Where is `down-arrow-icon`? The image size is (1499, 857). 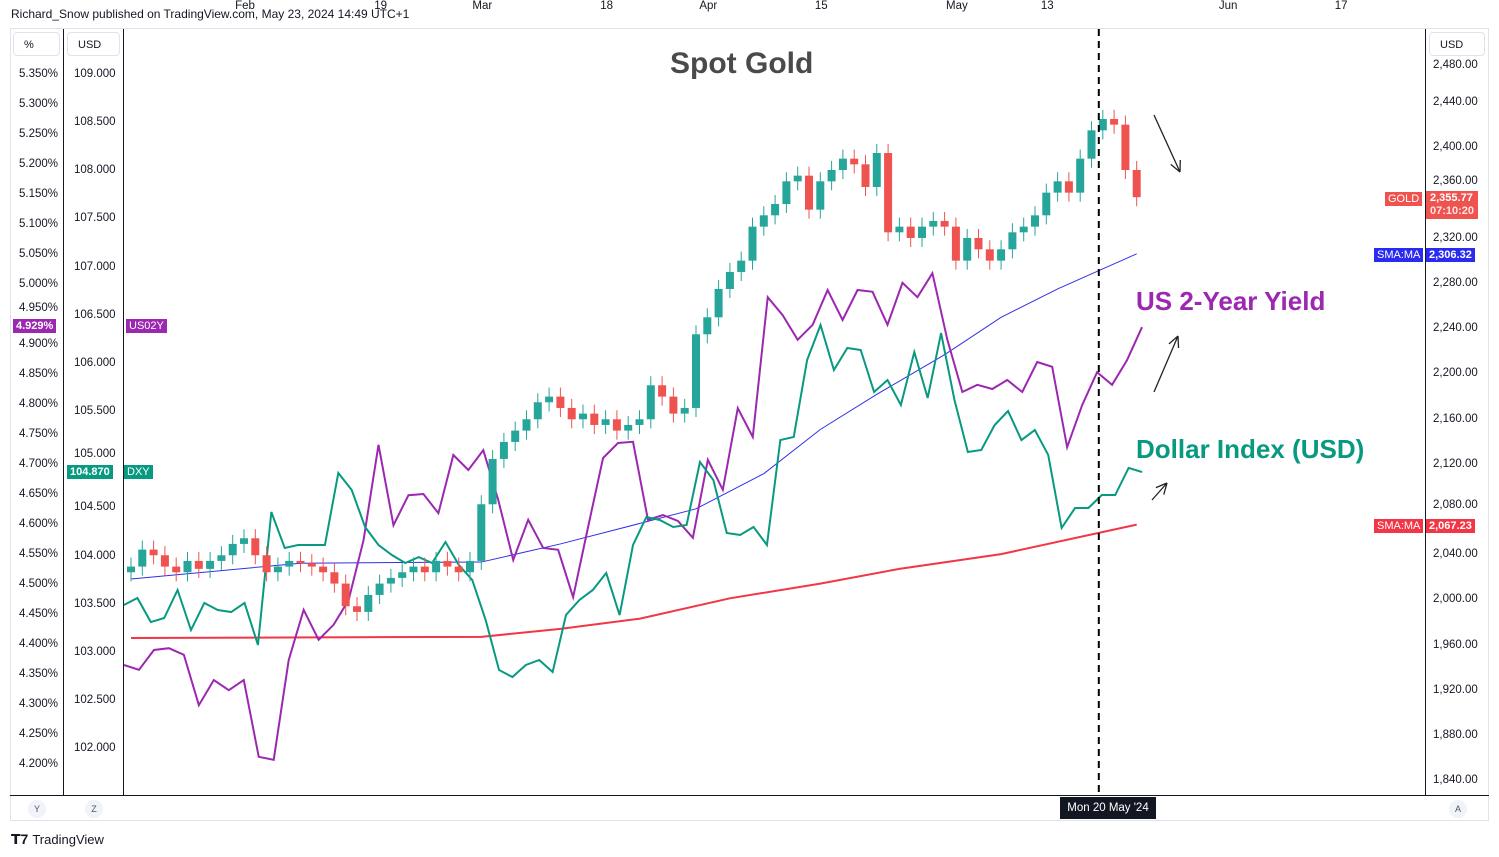
down-arrow-icon is located at coordinates (1167, 143).